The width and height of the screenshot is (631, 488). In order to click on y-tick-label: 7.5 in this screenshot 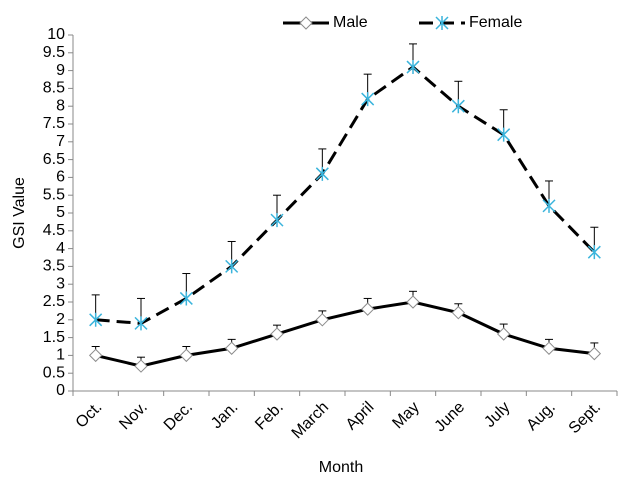, I will do `click(54, 123)`.